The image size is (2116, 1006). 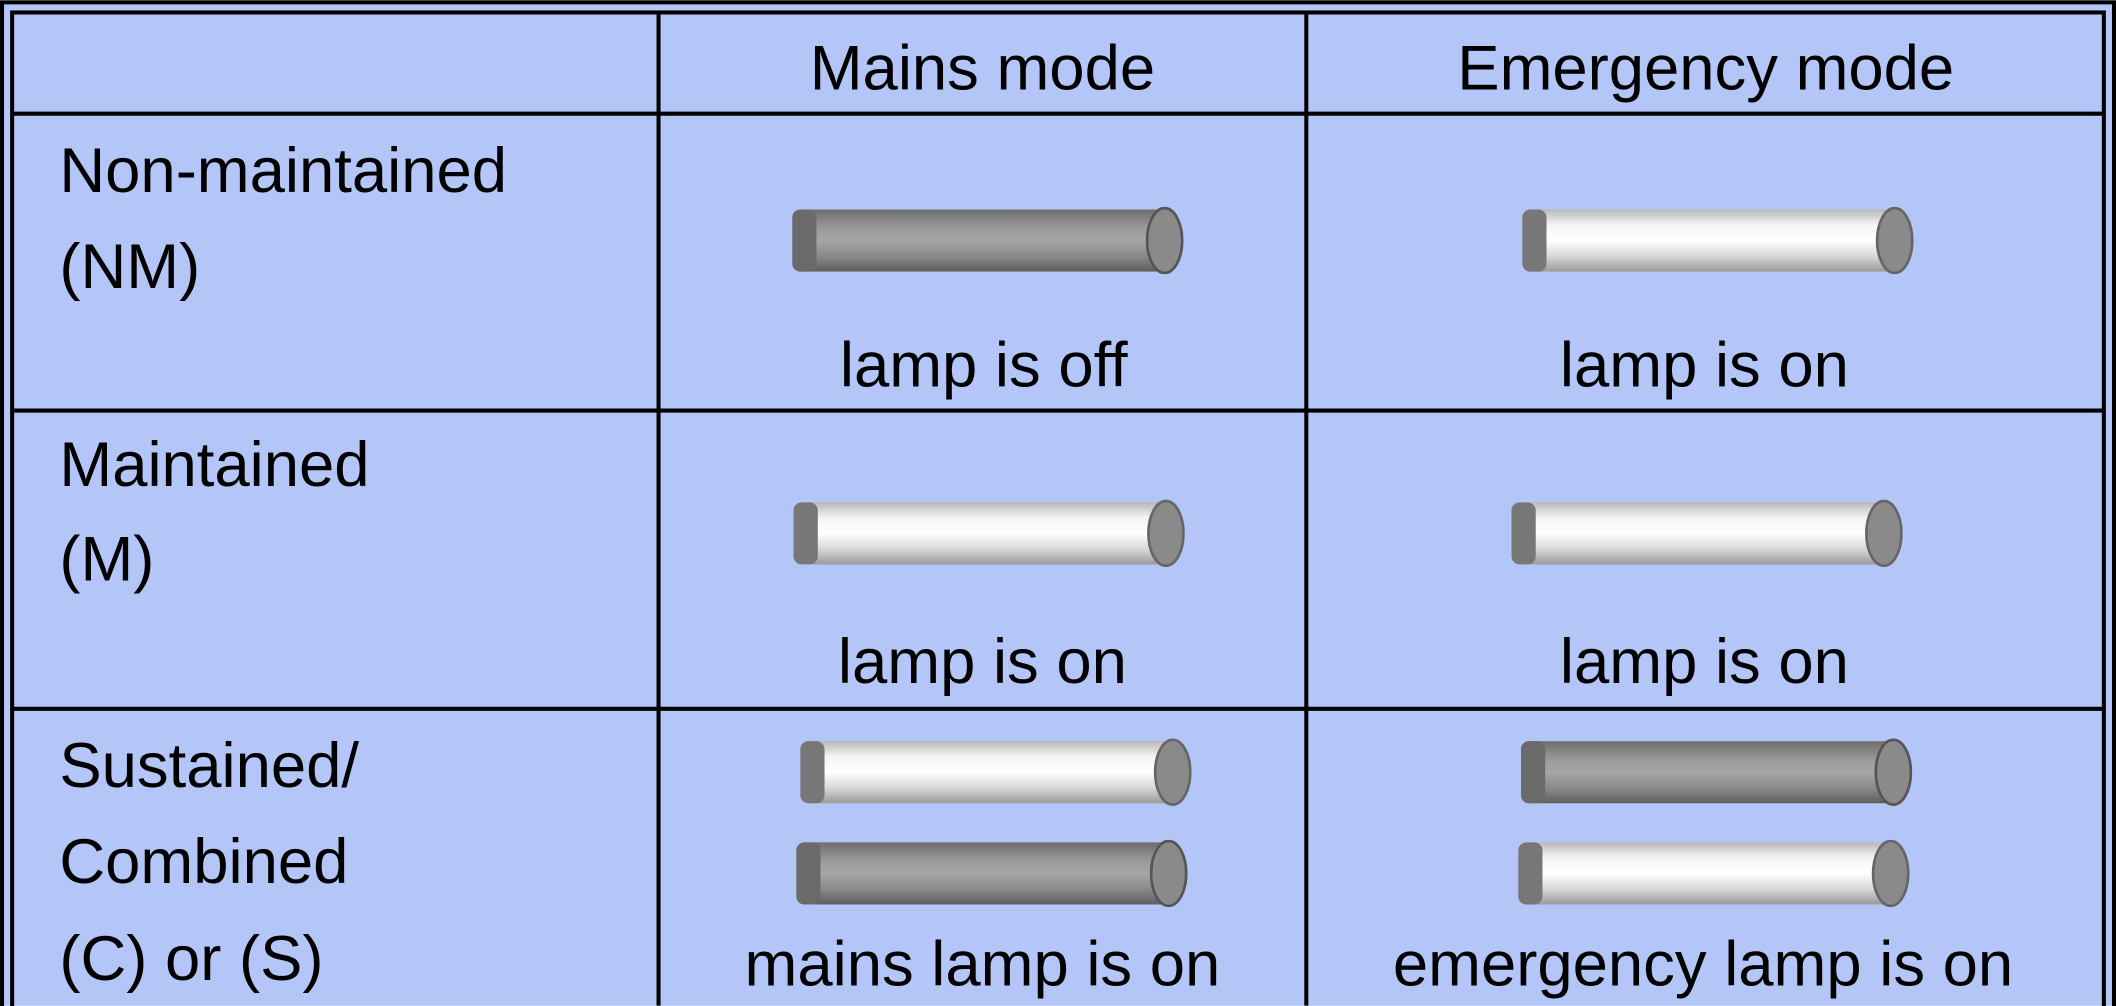 I want to click on row-label: (C) or (S), so click(x=191, y=959).